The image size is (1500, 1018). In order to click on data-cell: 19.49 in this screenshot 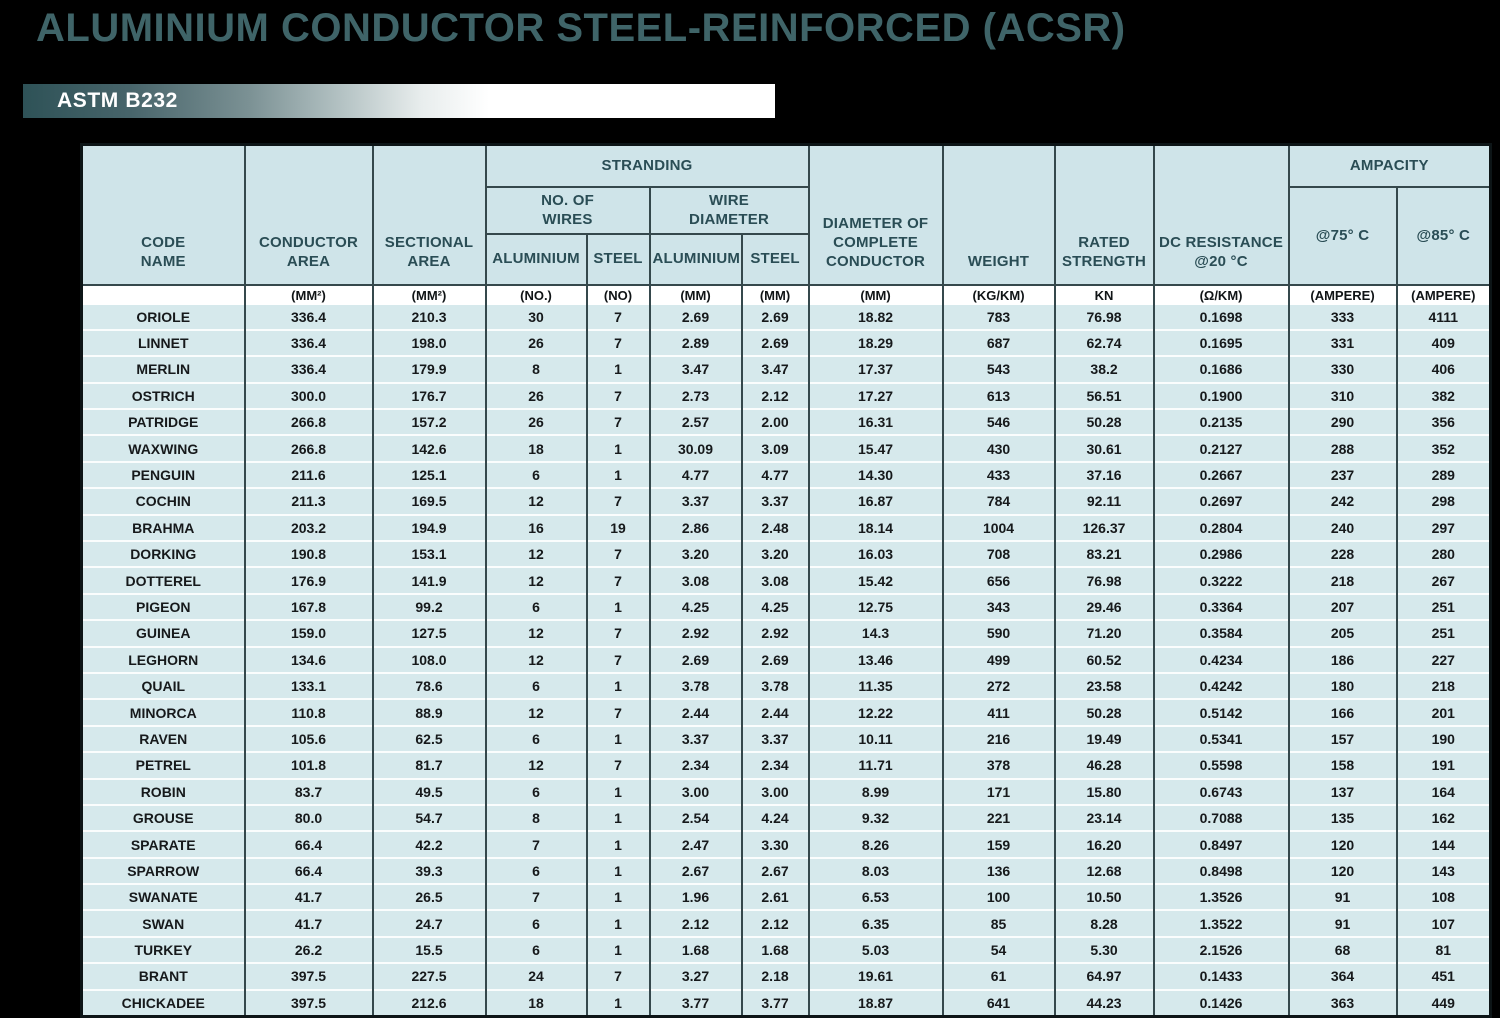, I will do `click(1103, 738)`.